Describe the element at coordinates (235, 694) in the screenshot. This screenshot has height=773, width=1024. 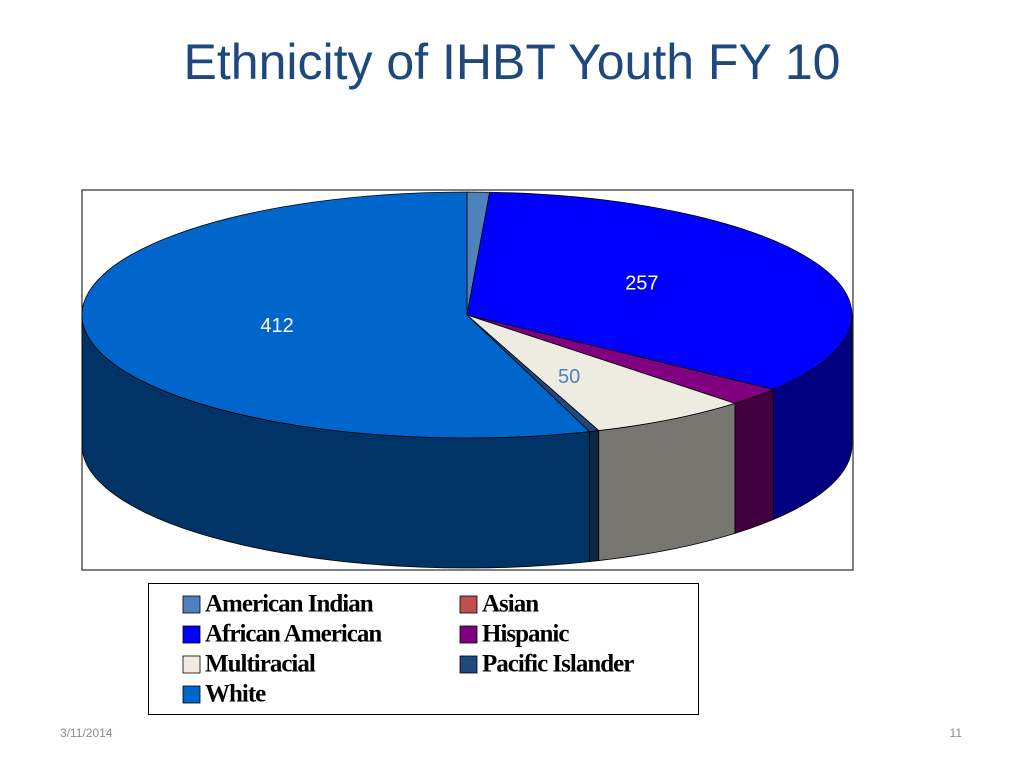
I see `legend-label: White` at that location.